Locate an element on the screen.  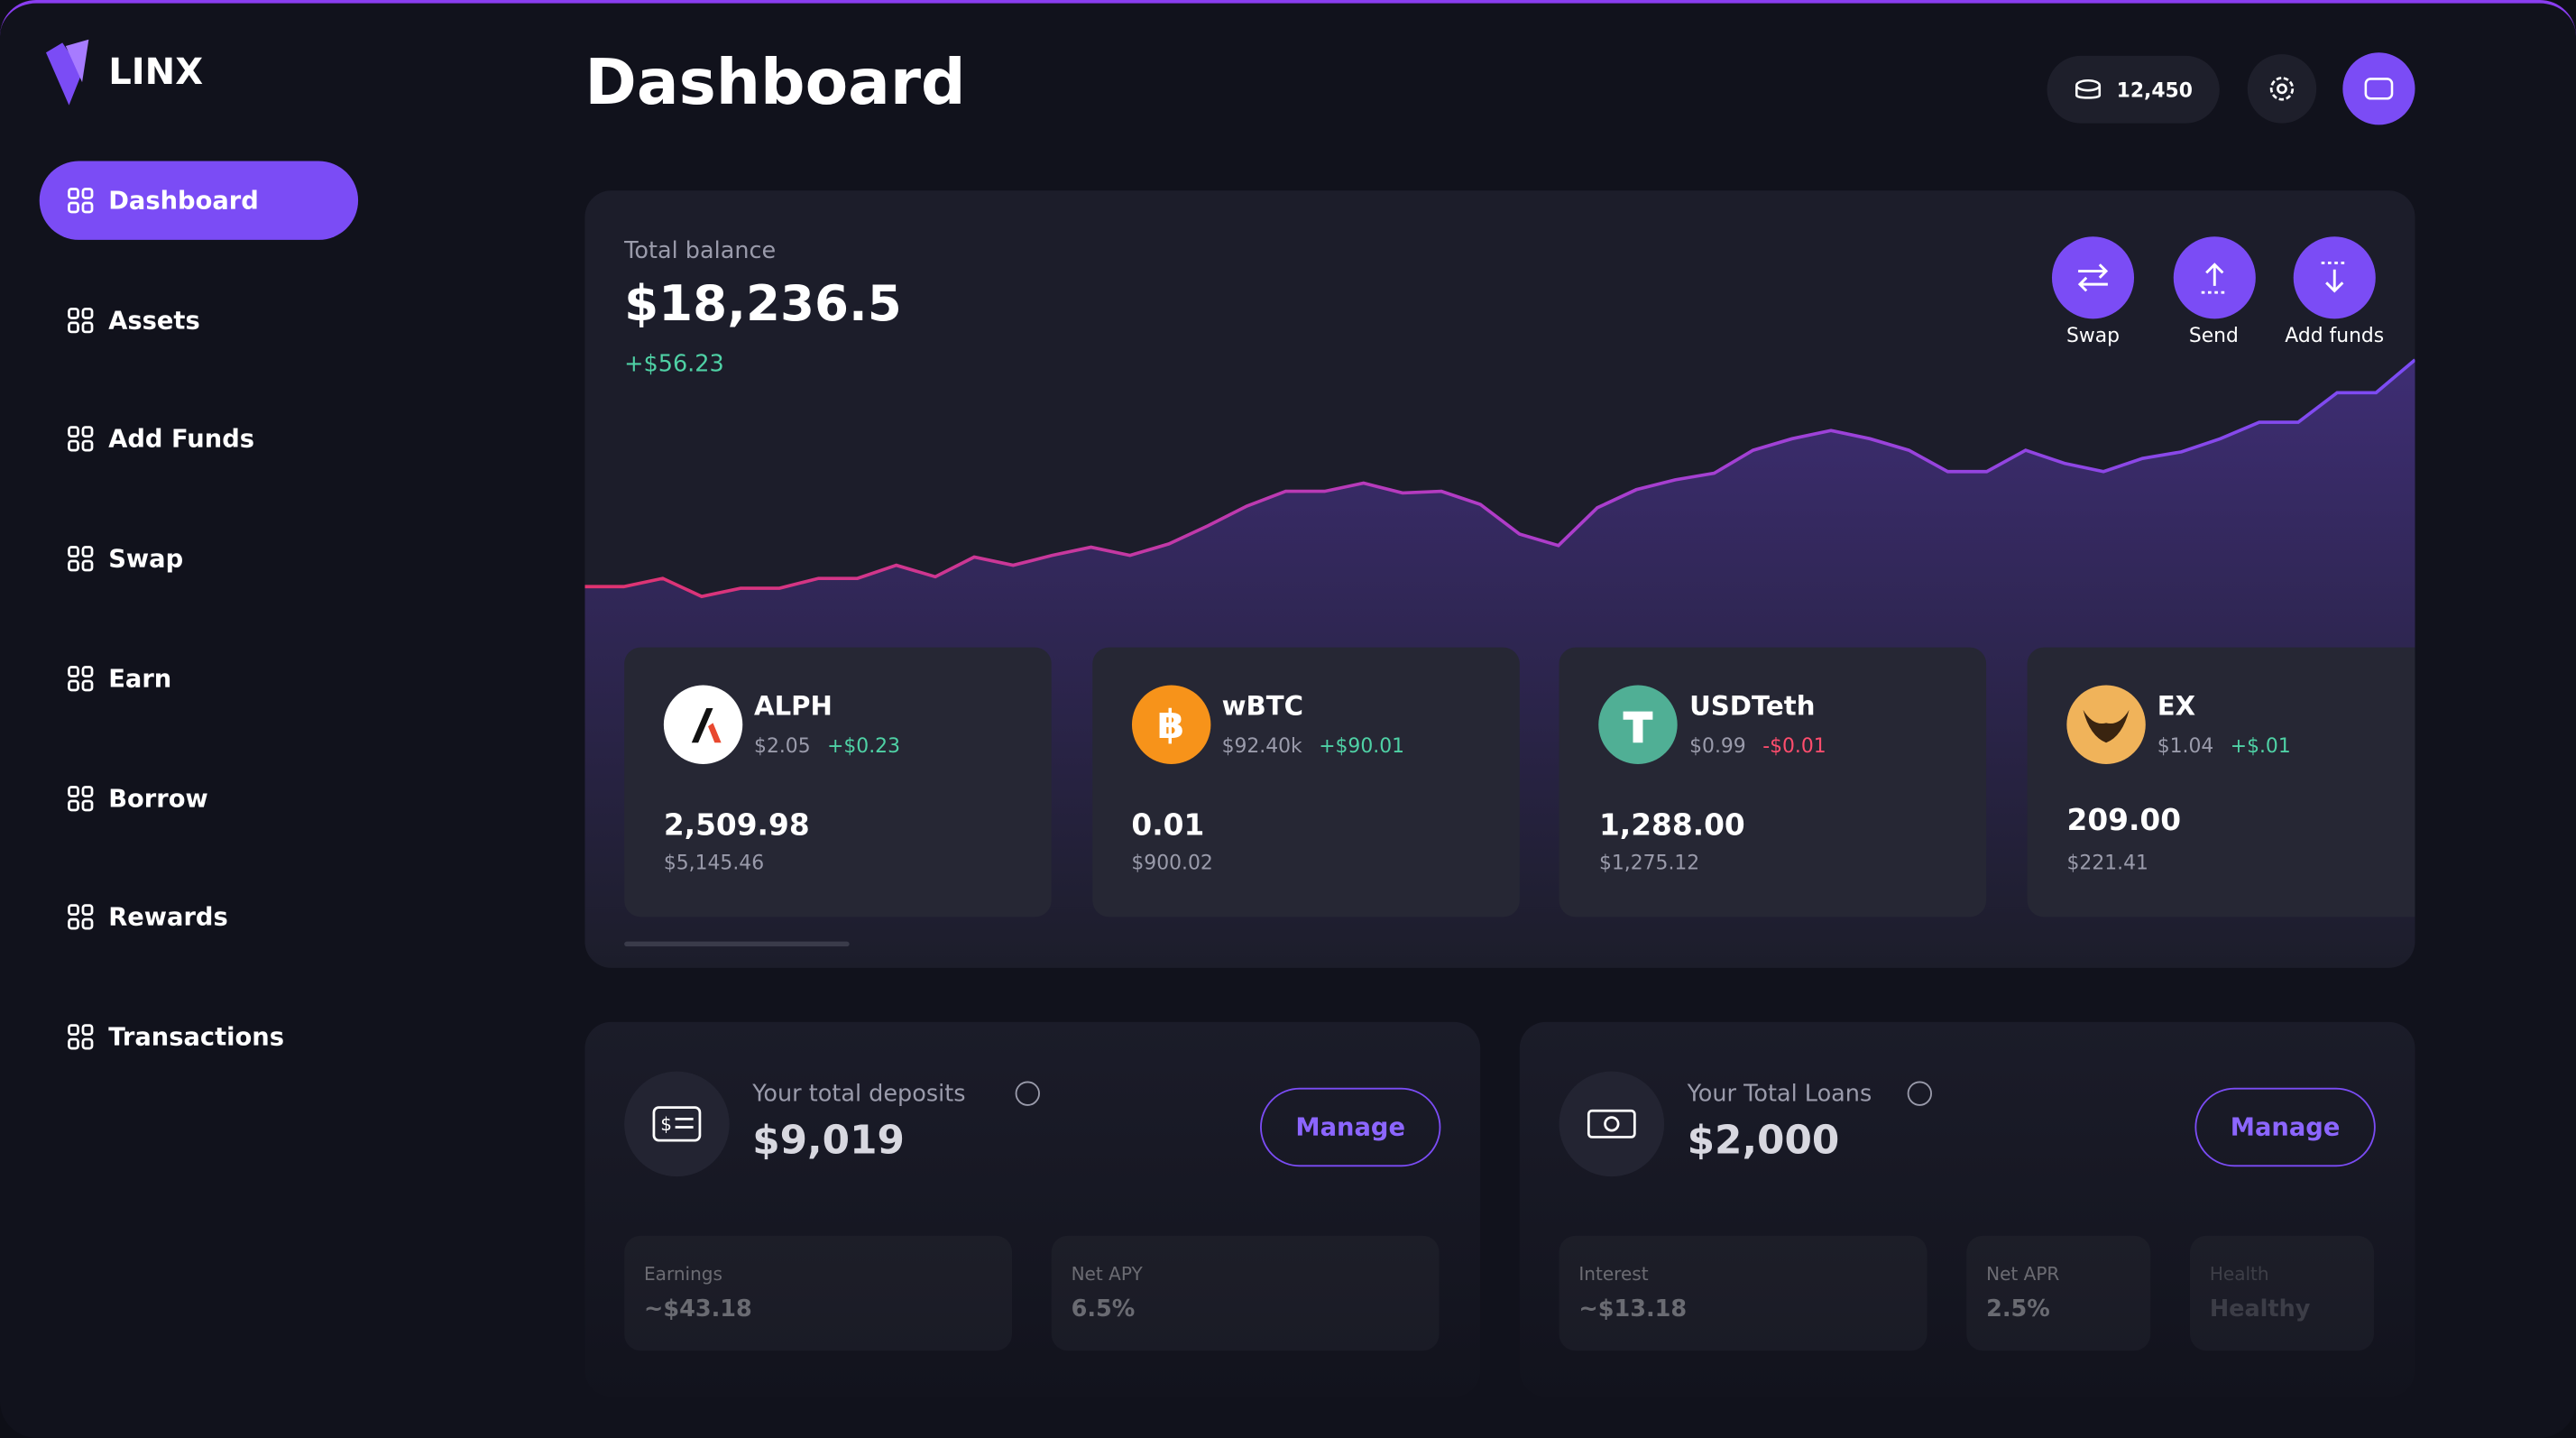
action-label: Send is located at coordinates (2213, 335).